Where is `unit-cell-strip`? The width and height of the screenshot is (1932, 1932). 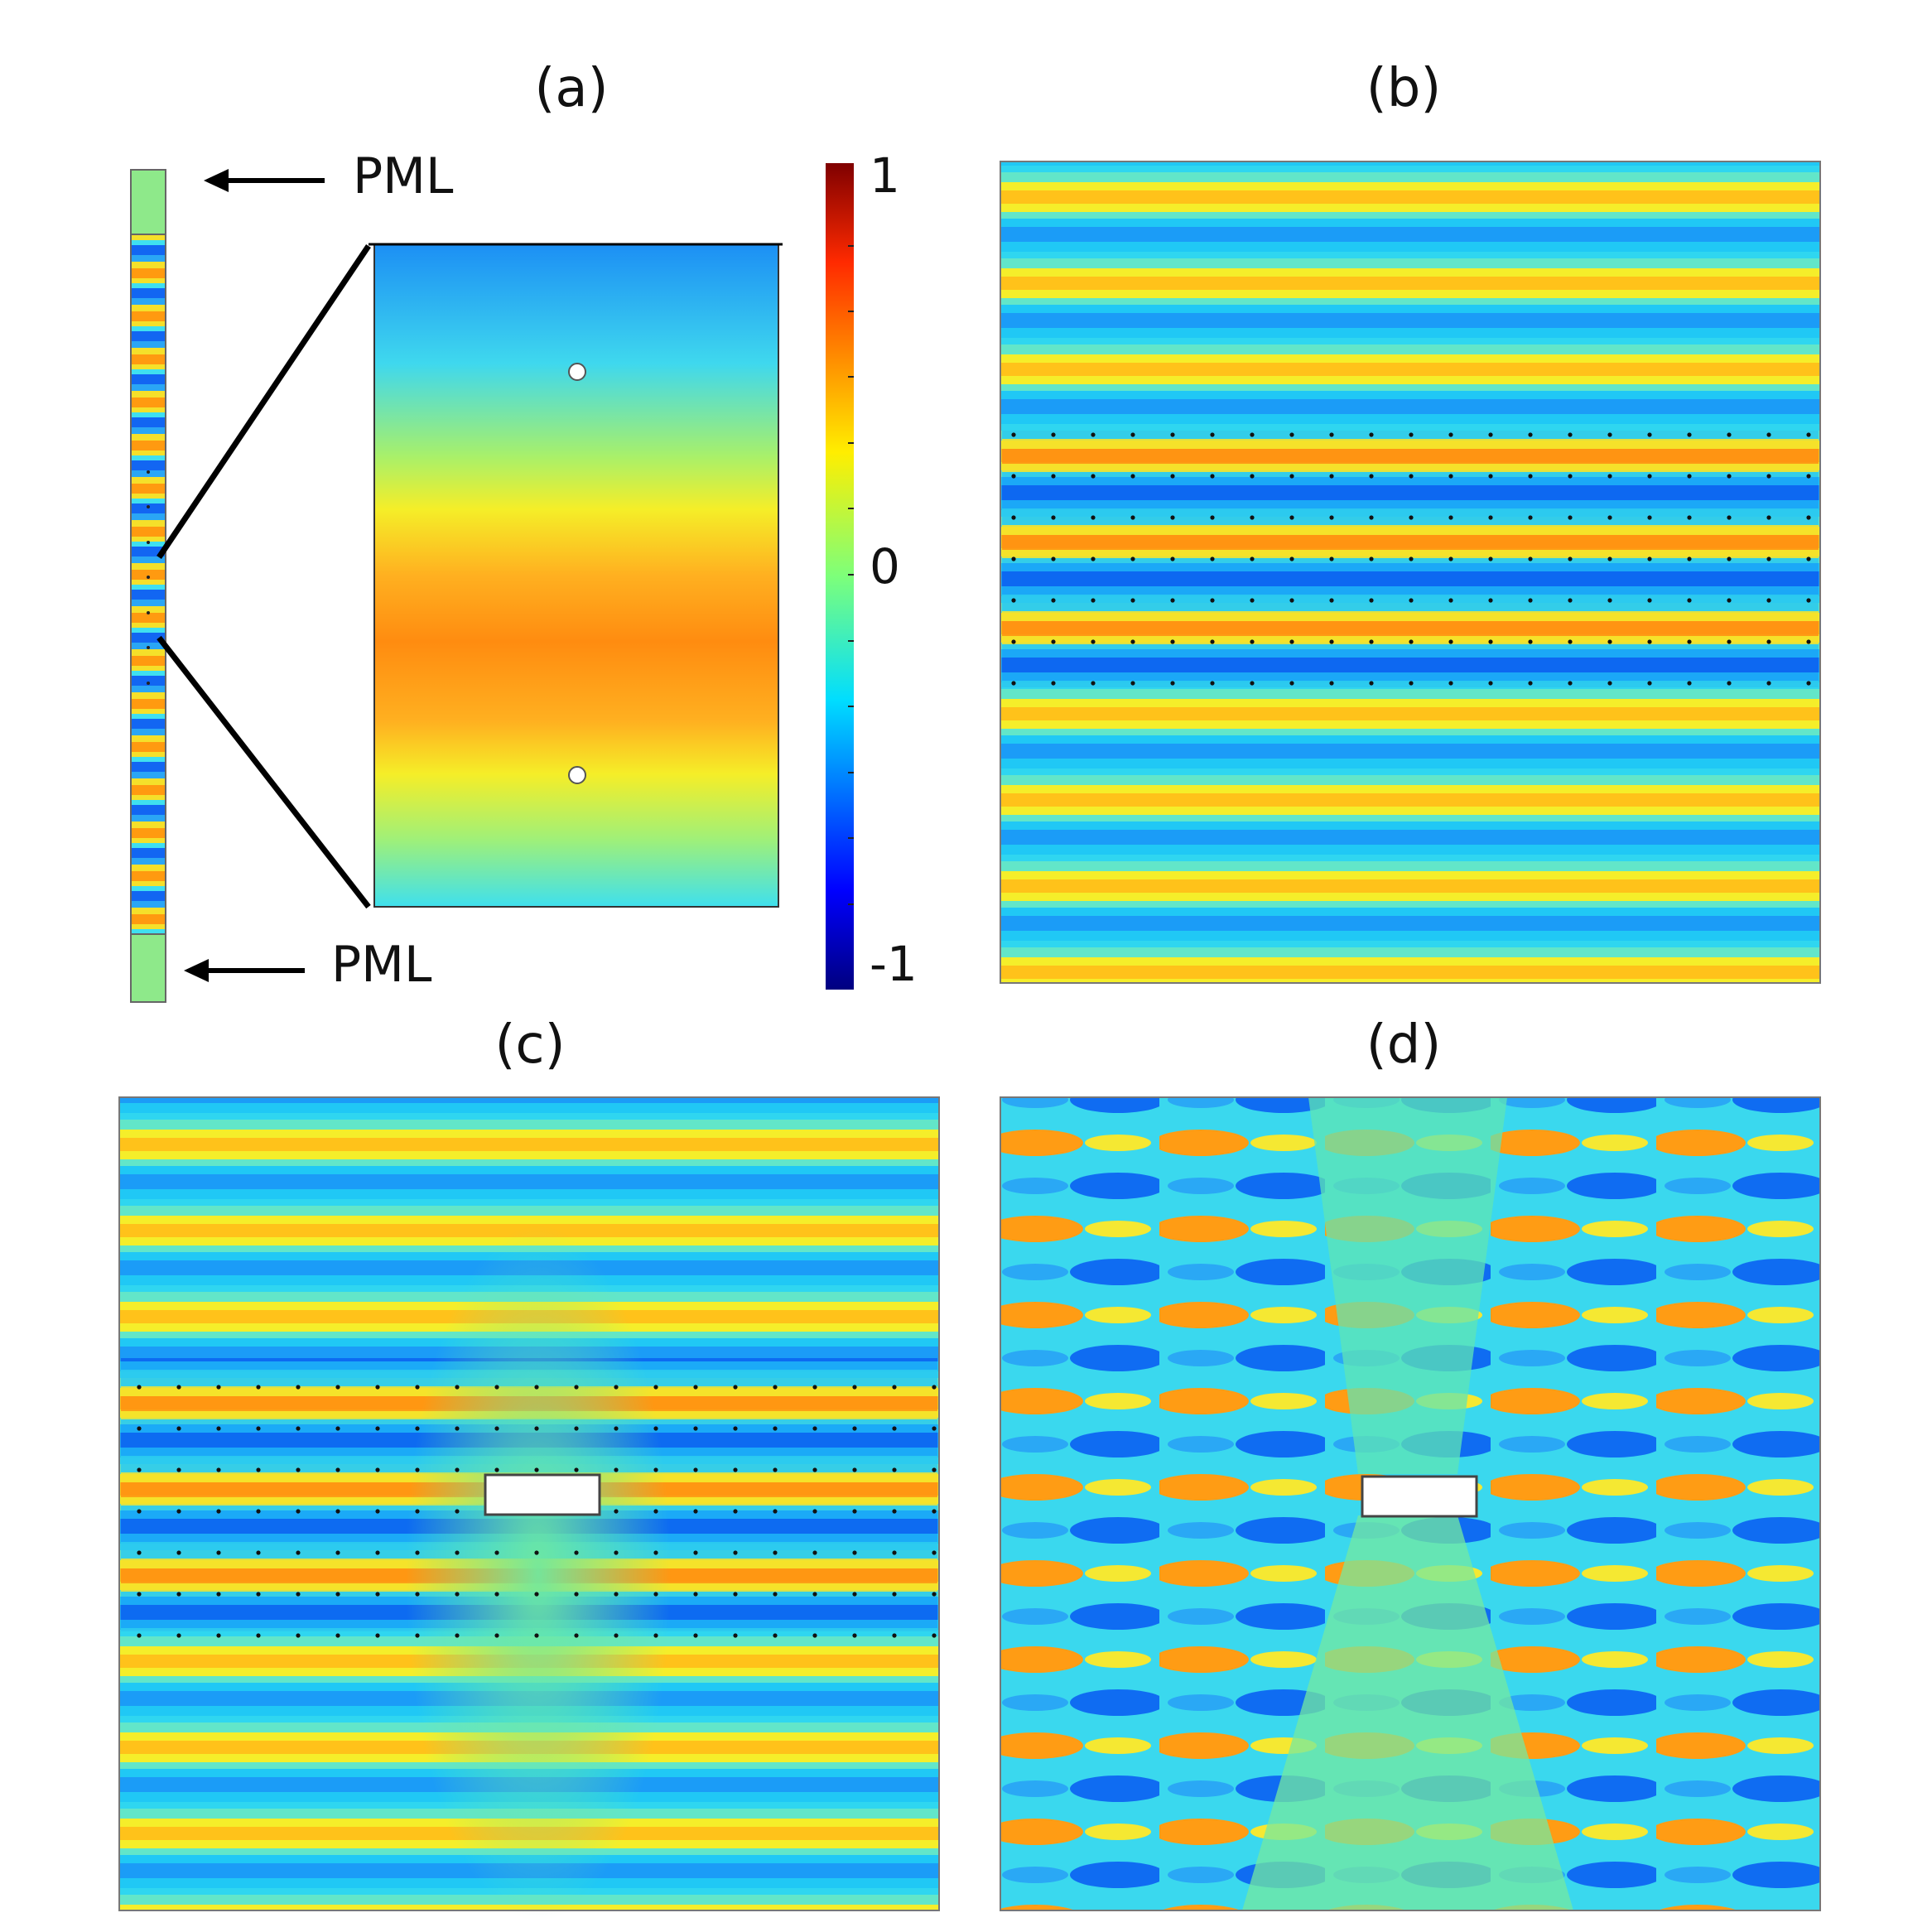 unit-cell-strip is located at coordinates (148, 584).